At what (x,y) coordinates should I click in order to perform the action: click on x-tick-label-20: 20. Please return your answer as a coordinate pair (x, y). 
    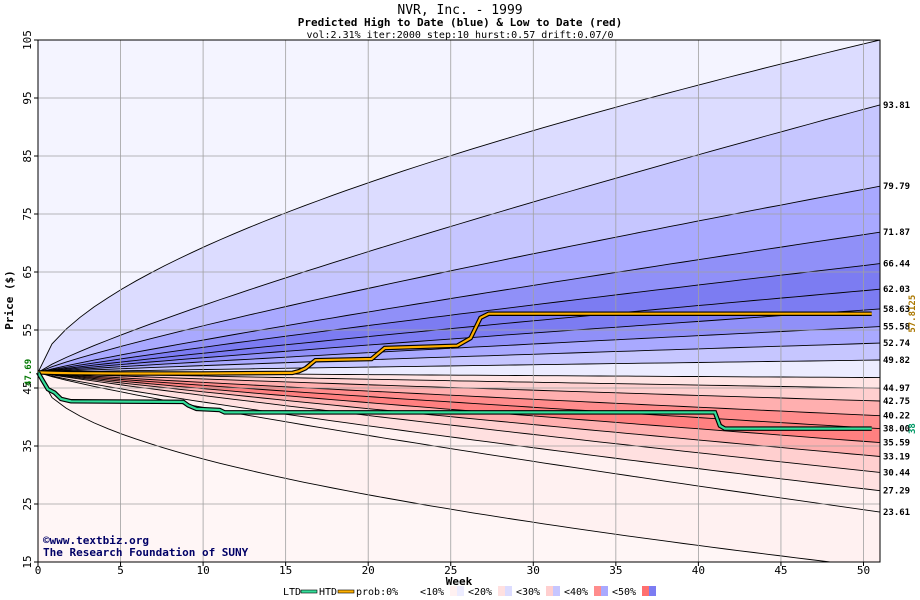
    Looking at the image, I should click on (368, 570).